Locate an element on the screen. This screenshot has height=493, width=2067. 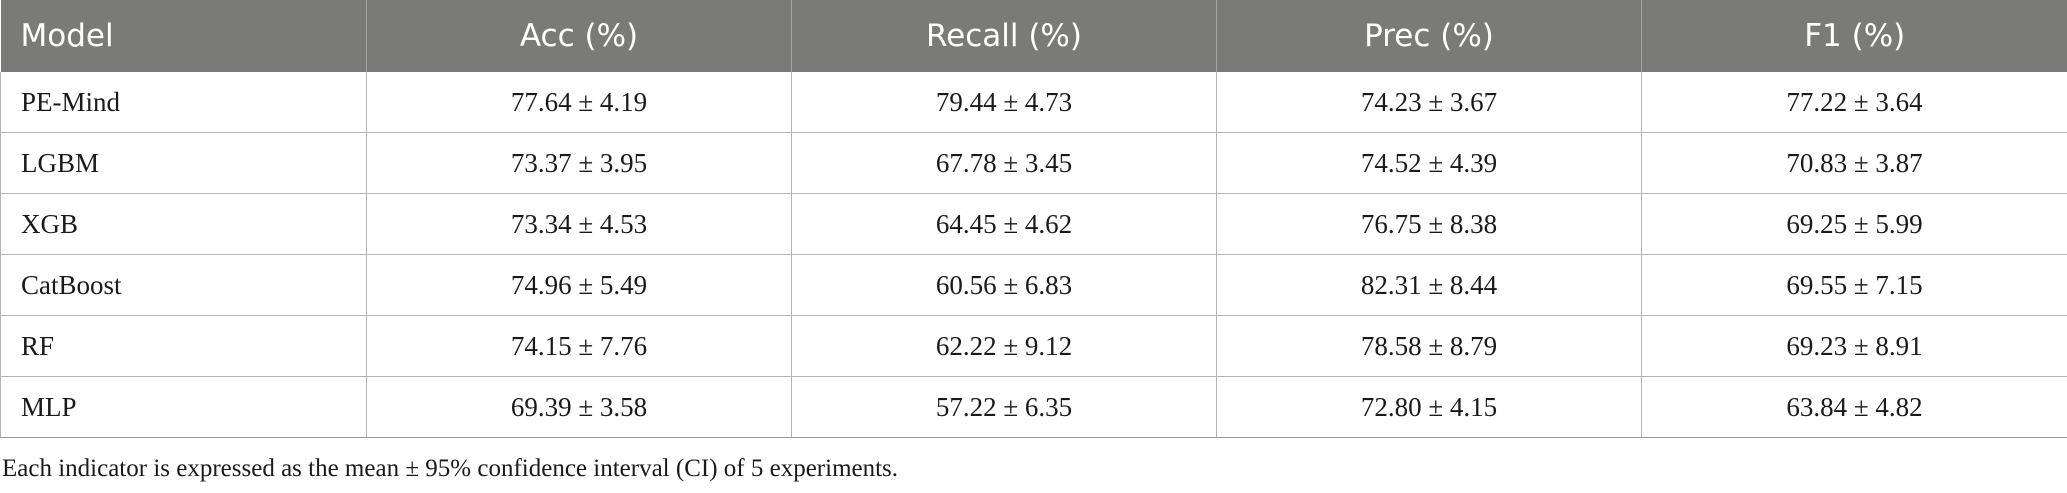
model-cell: MLP is located at coordinates (183, 407).